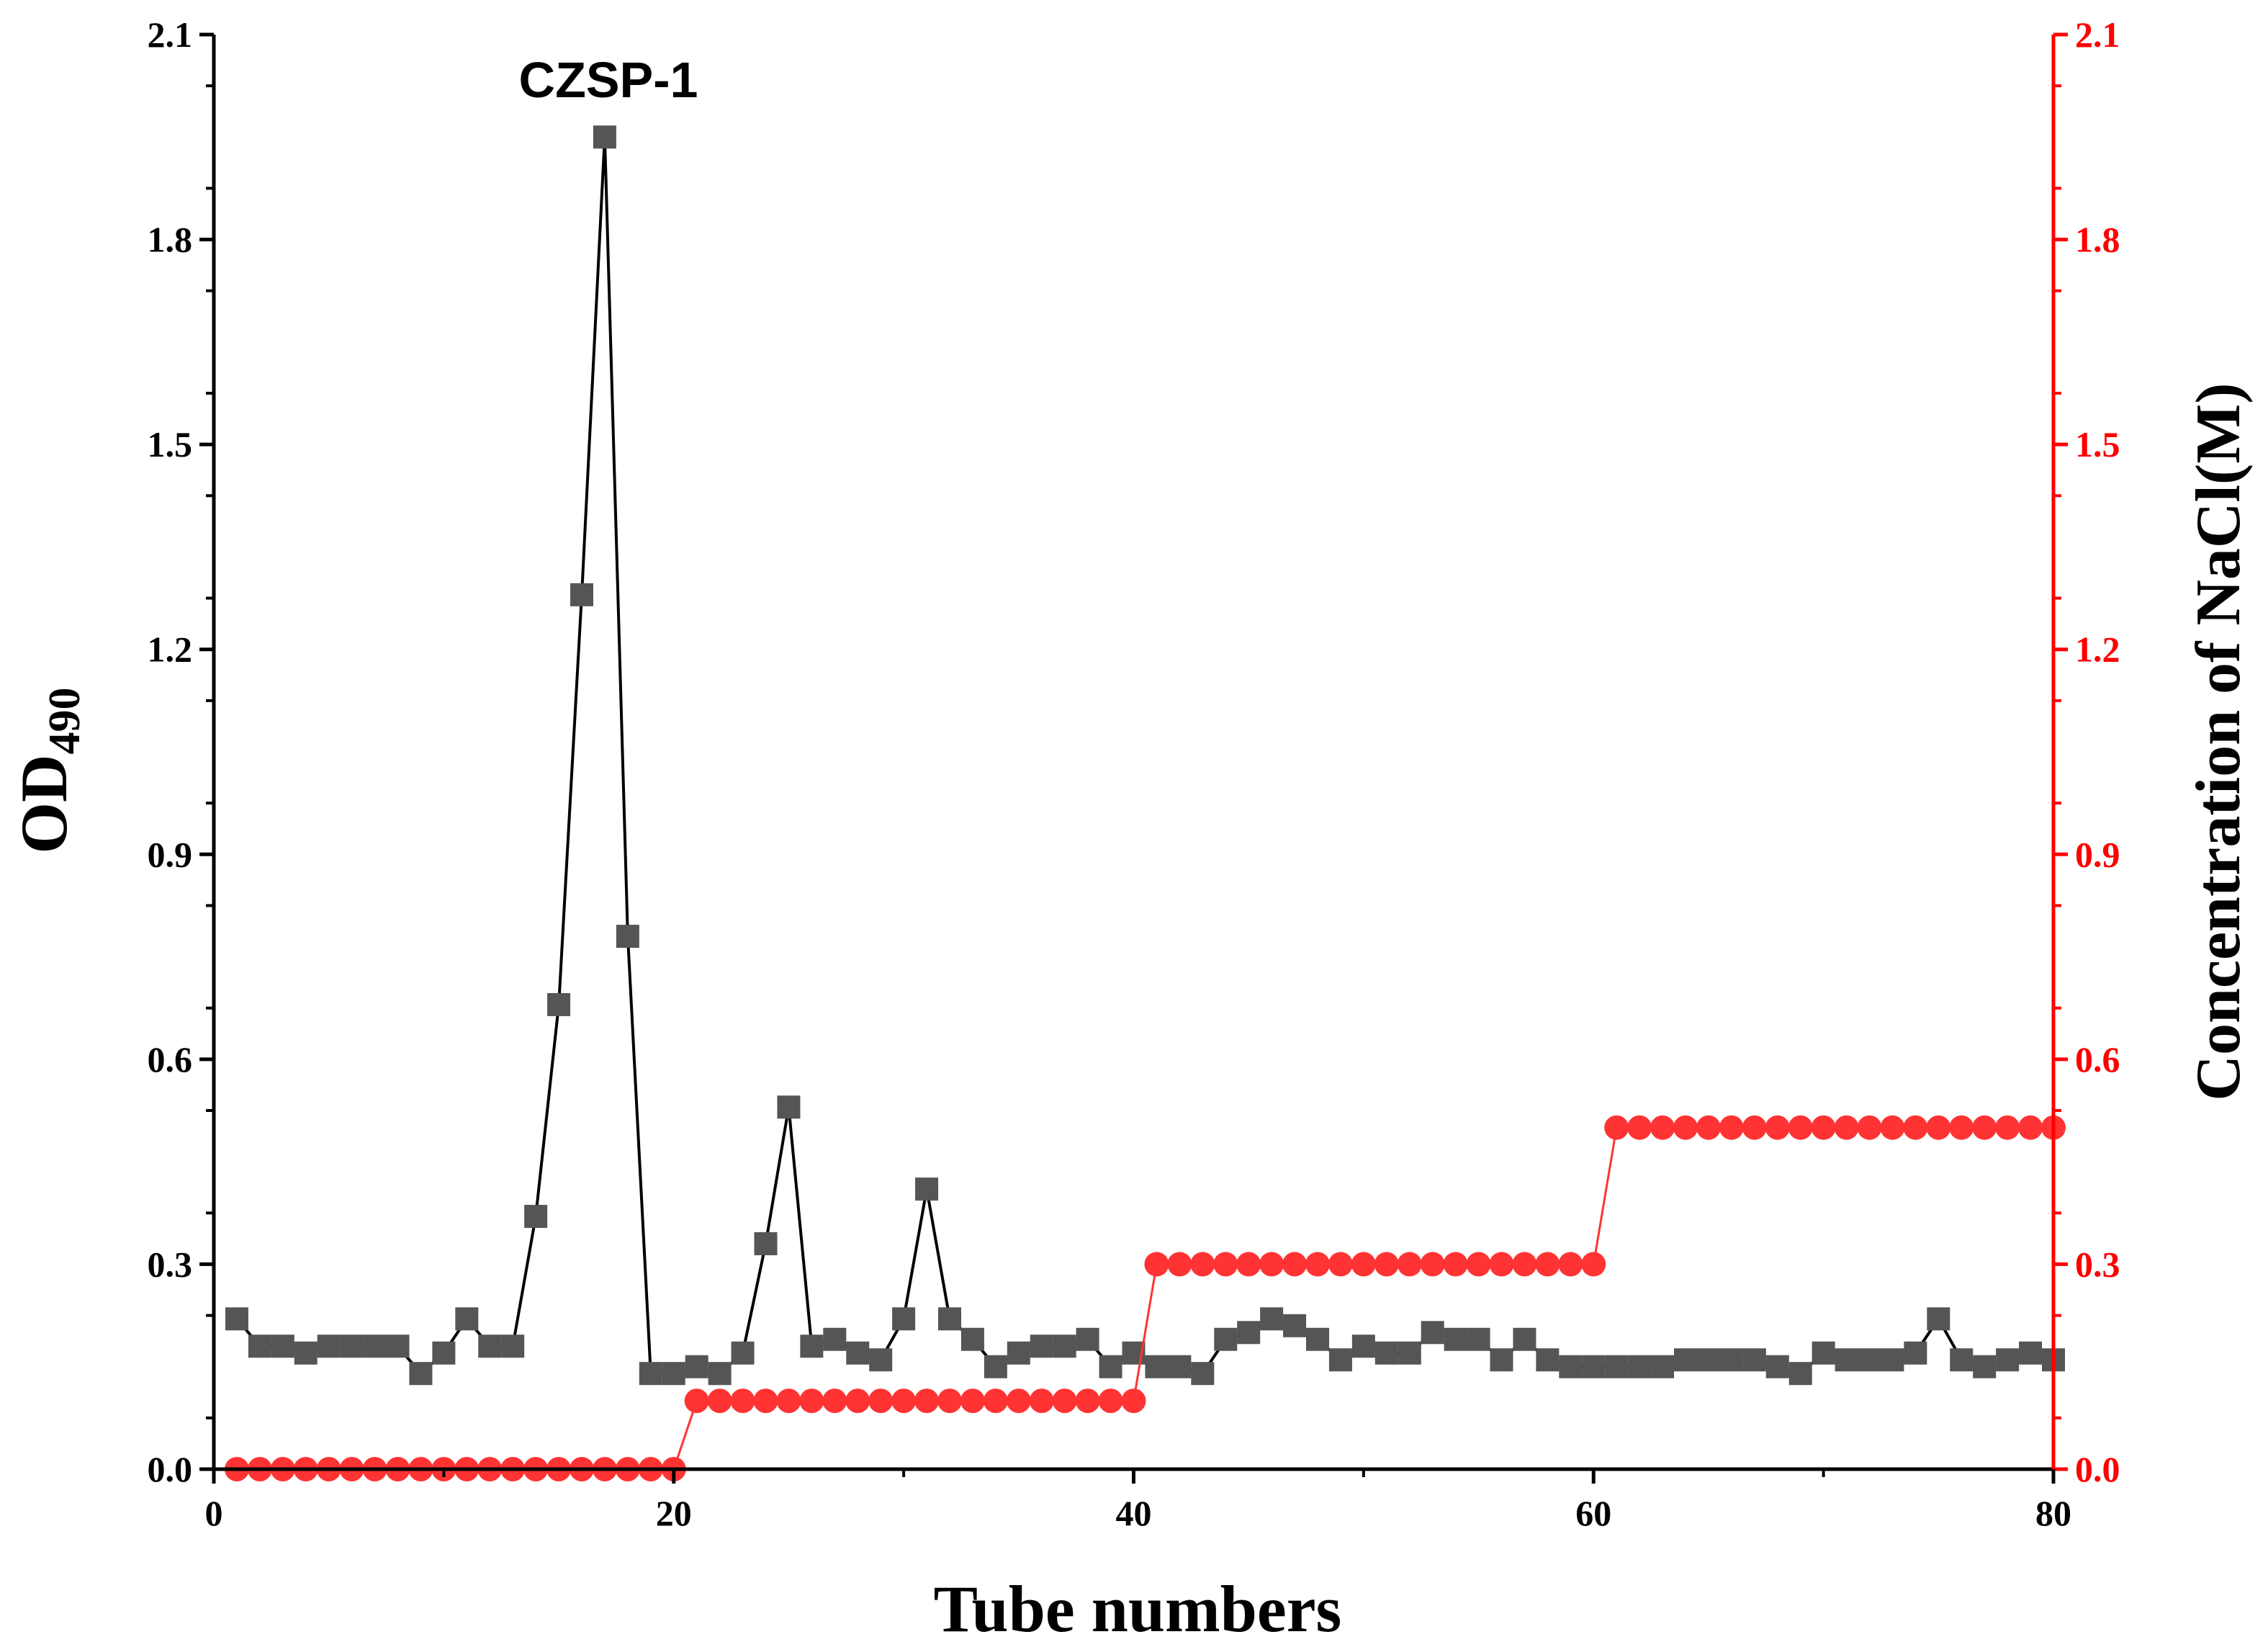  Describe the element at coordinates (170, 1264) in the screenshot. I see `y-tick-label: 0.3` at that location.